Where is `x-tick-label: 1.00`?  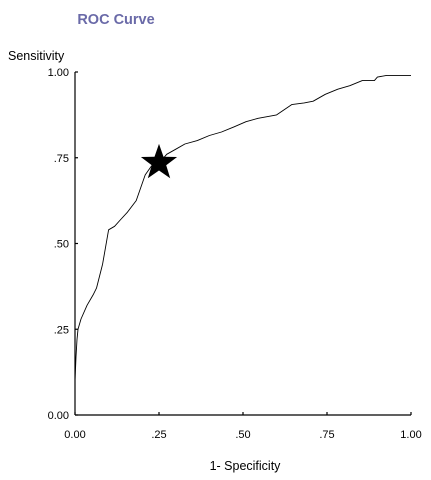 x-tick-label: 1.00 is located at coordinates (410, 435).